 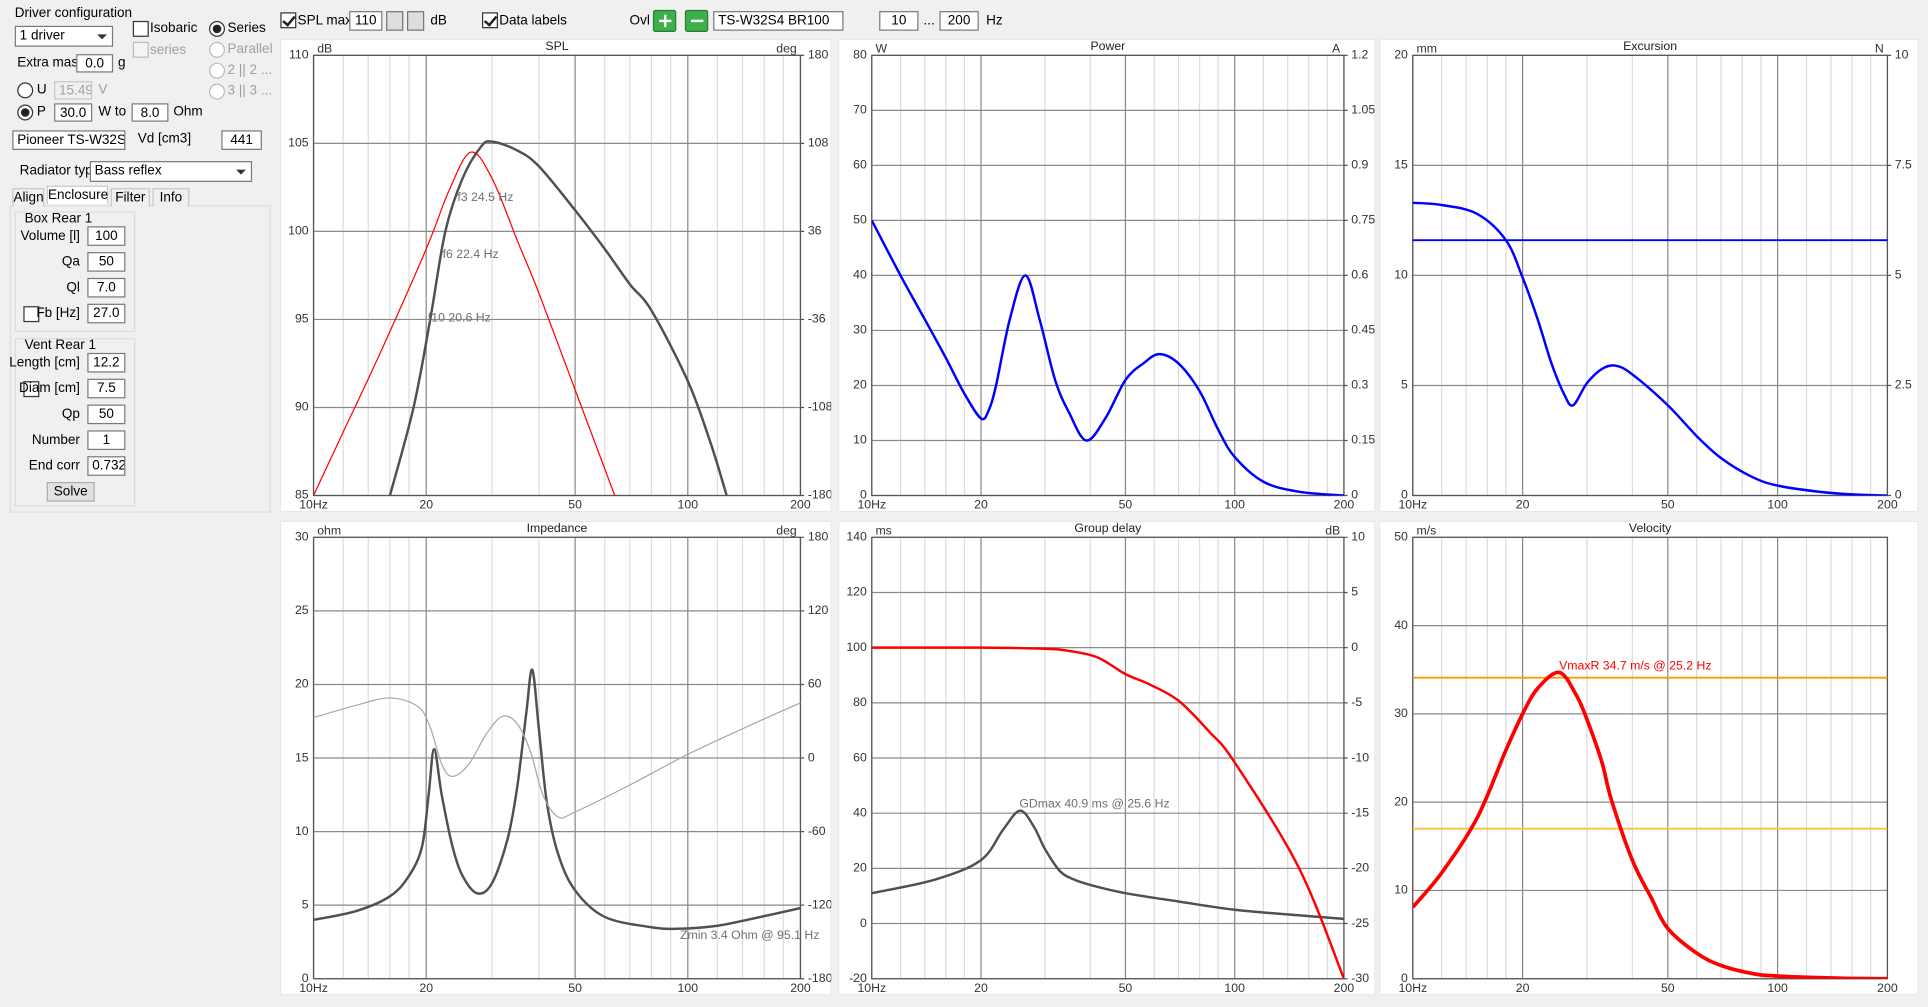 I want to click on text-field: 10, so click(x=899, y=21).